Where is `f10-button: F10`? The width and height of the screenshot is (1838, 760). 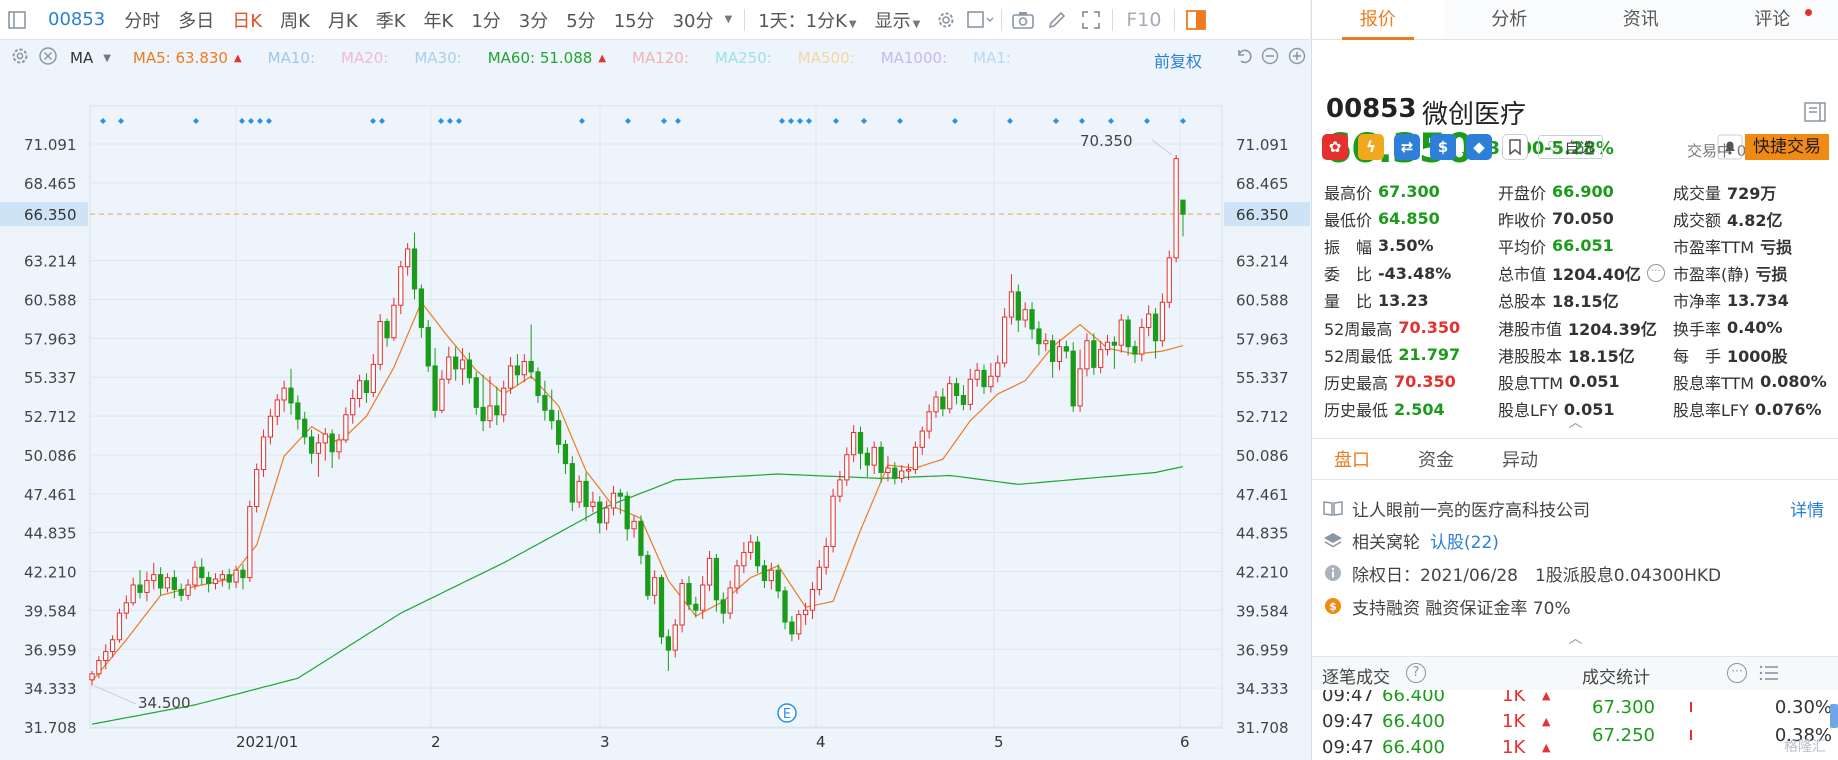
f10-button: F10 is located at coordinates (1144, 19).